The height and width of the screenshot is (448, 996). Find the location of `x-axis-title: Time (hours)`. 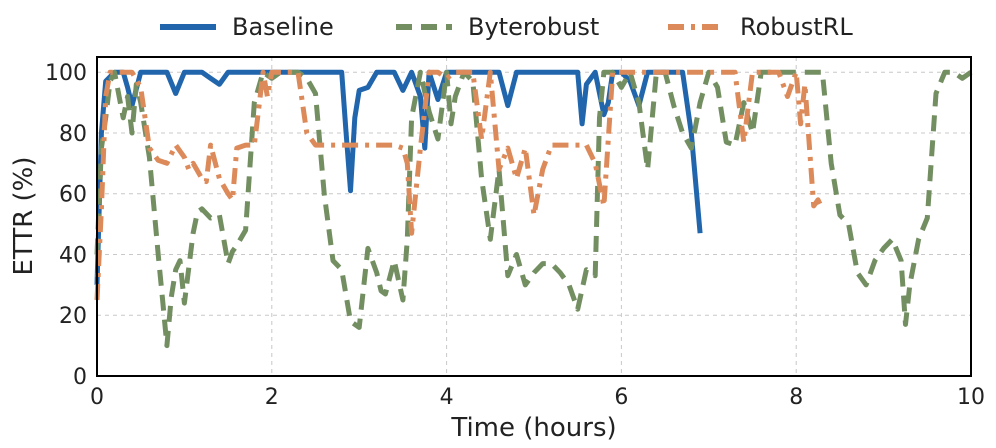

x-axis-title: Time (hours) is located at coordinates (533, 428).